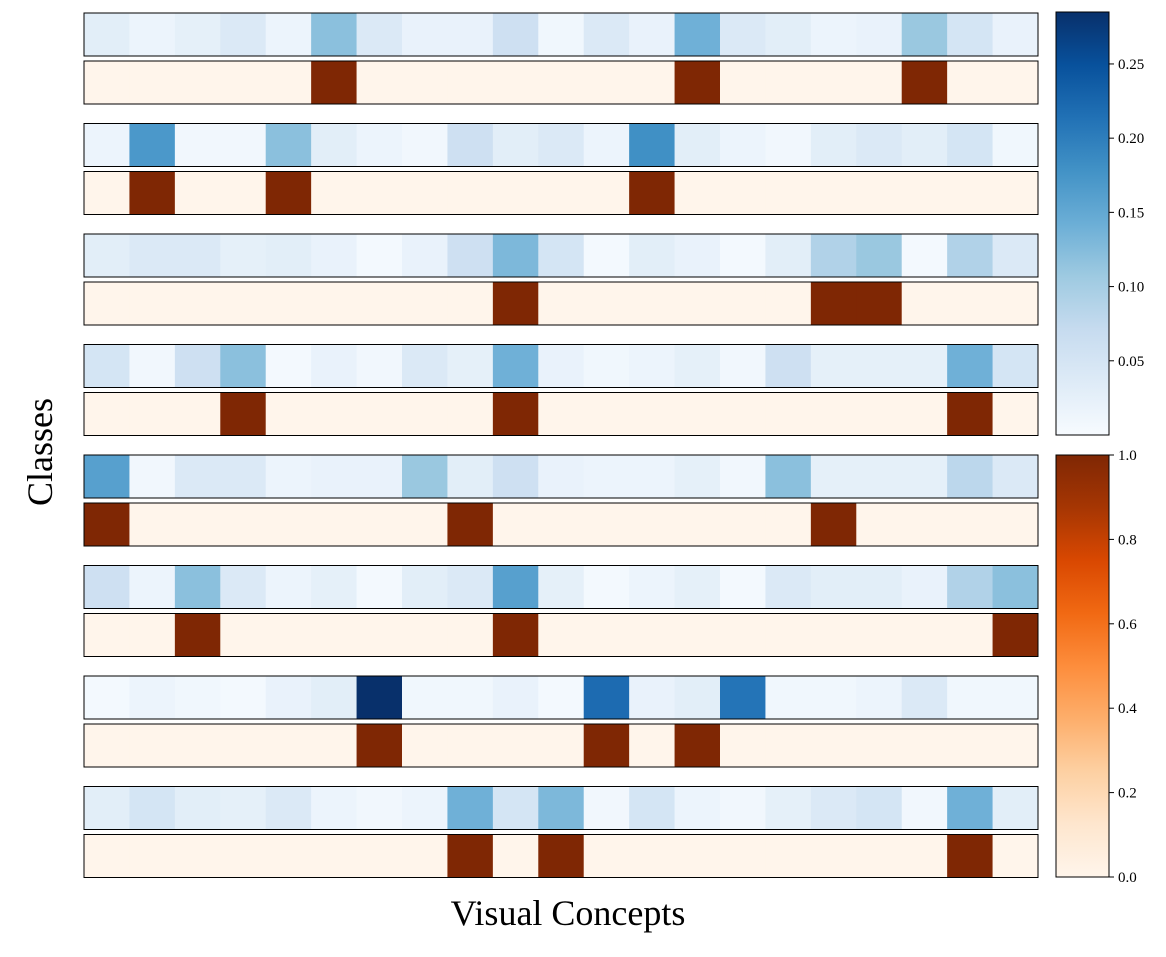  Describe the element at coordinates (1082, 223) in the screenshot. I see `attention-colorbar` at that location.